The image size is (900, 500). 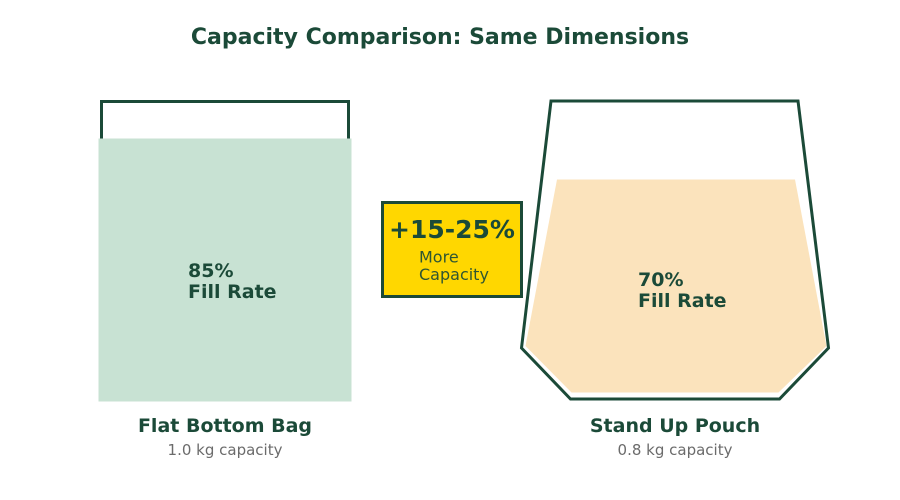 I want to click on badge-caption-line2: Capacity, so click(x=454, y=274).